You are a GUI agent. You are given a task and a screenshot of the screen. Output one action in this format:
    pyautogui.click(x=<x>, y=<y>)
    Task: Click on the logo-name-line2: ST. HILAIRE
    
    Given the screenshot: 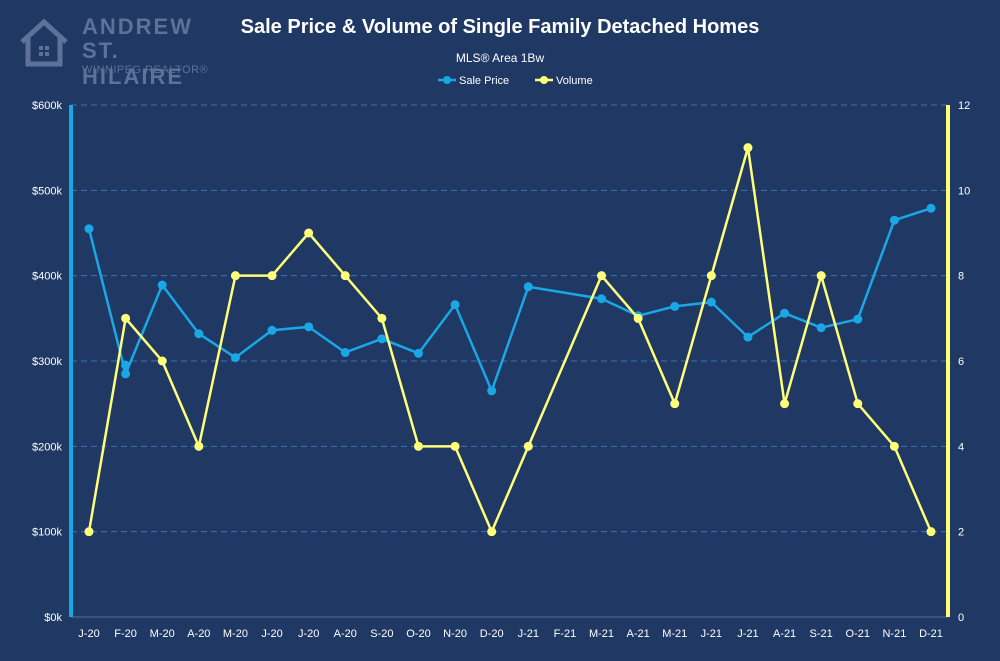 What is the action you would take?
    pyautogui.click(x=133, y=63)
    